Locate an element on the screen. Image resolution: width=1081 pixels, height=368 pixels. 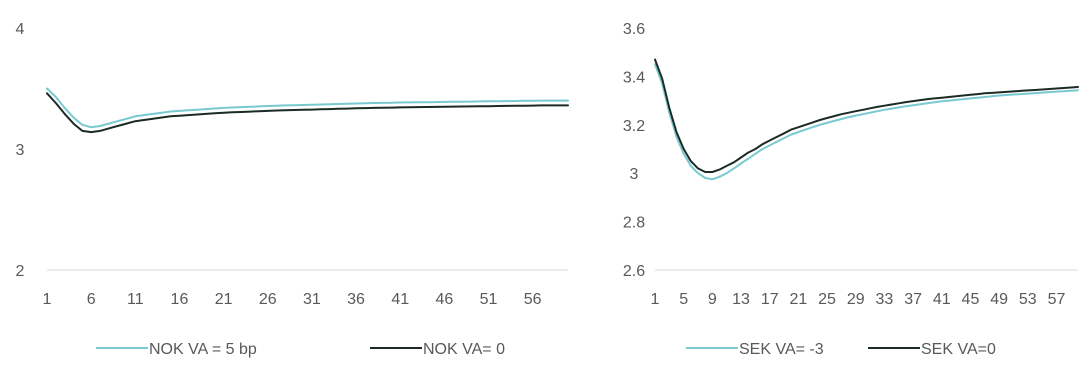
x-tick-label: 5 is located at coordinates (683, 299).